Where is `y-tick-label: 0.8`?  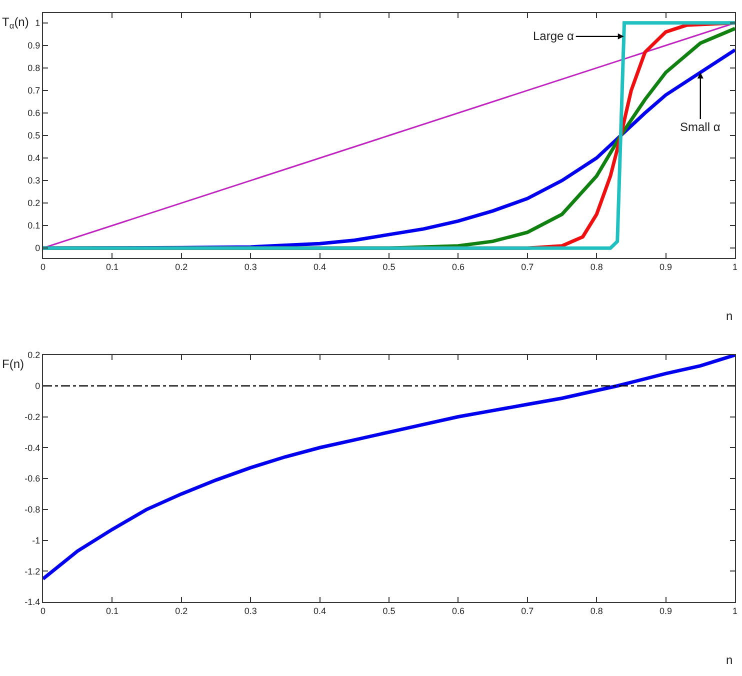 y-tick-label: 0.8 is located at coordinates (34, 68).